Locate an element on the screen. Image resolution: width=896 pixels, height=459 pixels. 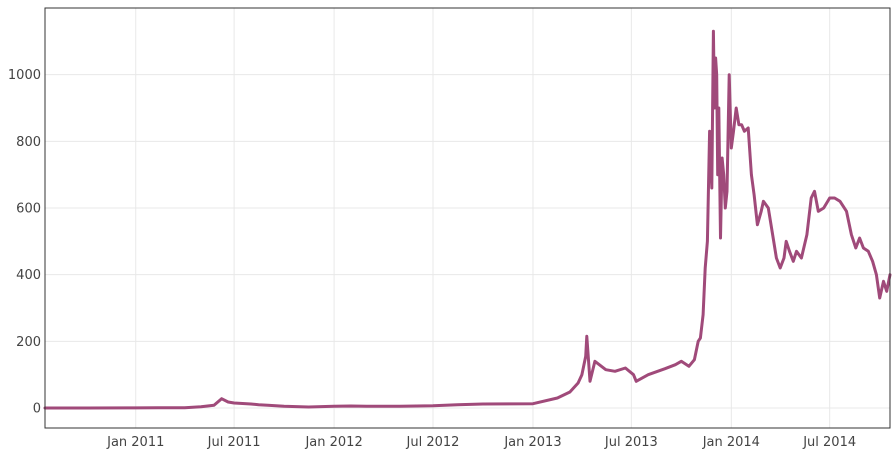
x-tick-label: Jul 2012 is located at coordinates (433, 442).